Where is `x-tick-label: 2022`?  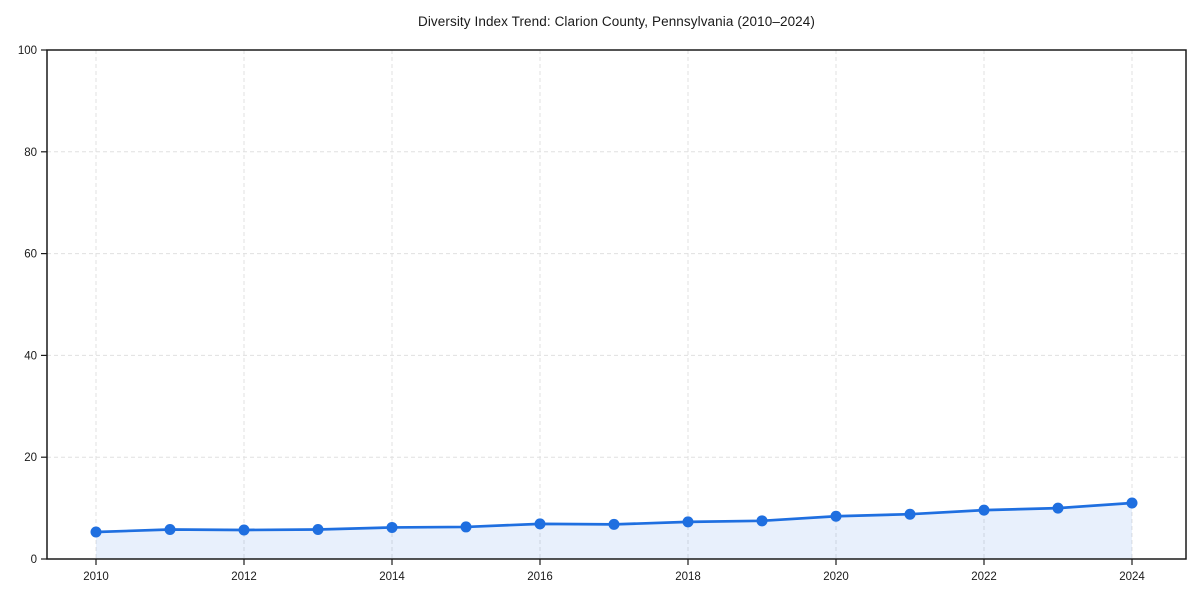
x-tick-label: 2022 is located at coordinates (984, 577).